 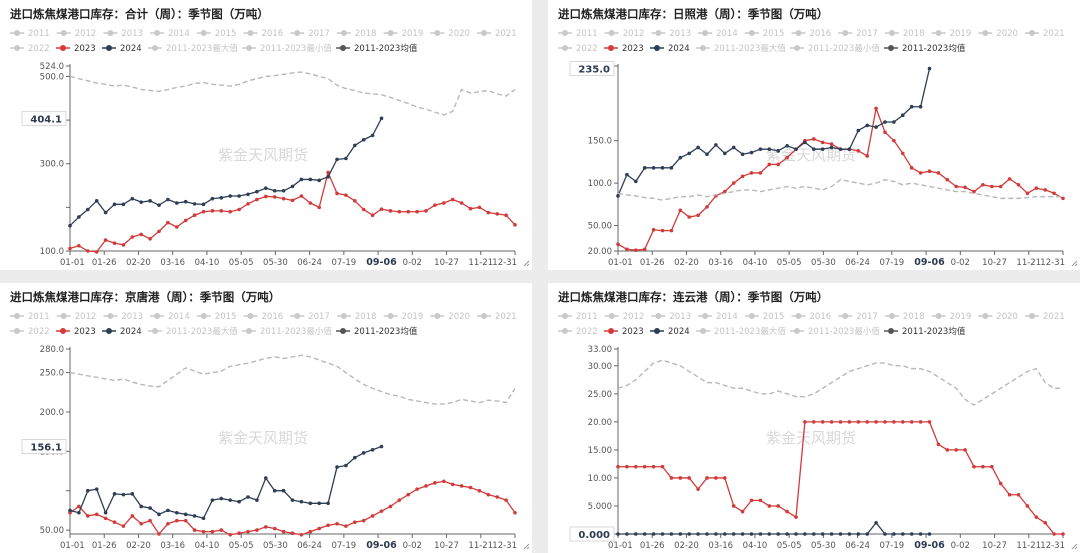 I want to click on legend-label: 2019, so click(x=413, y=34).